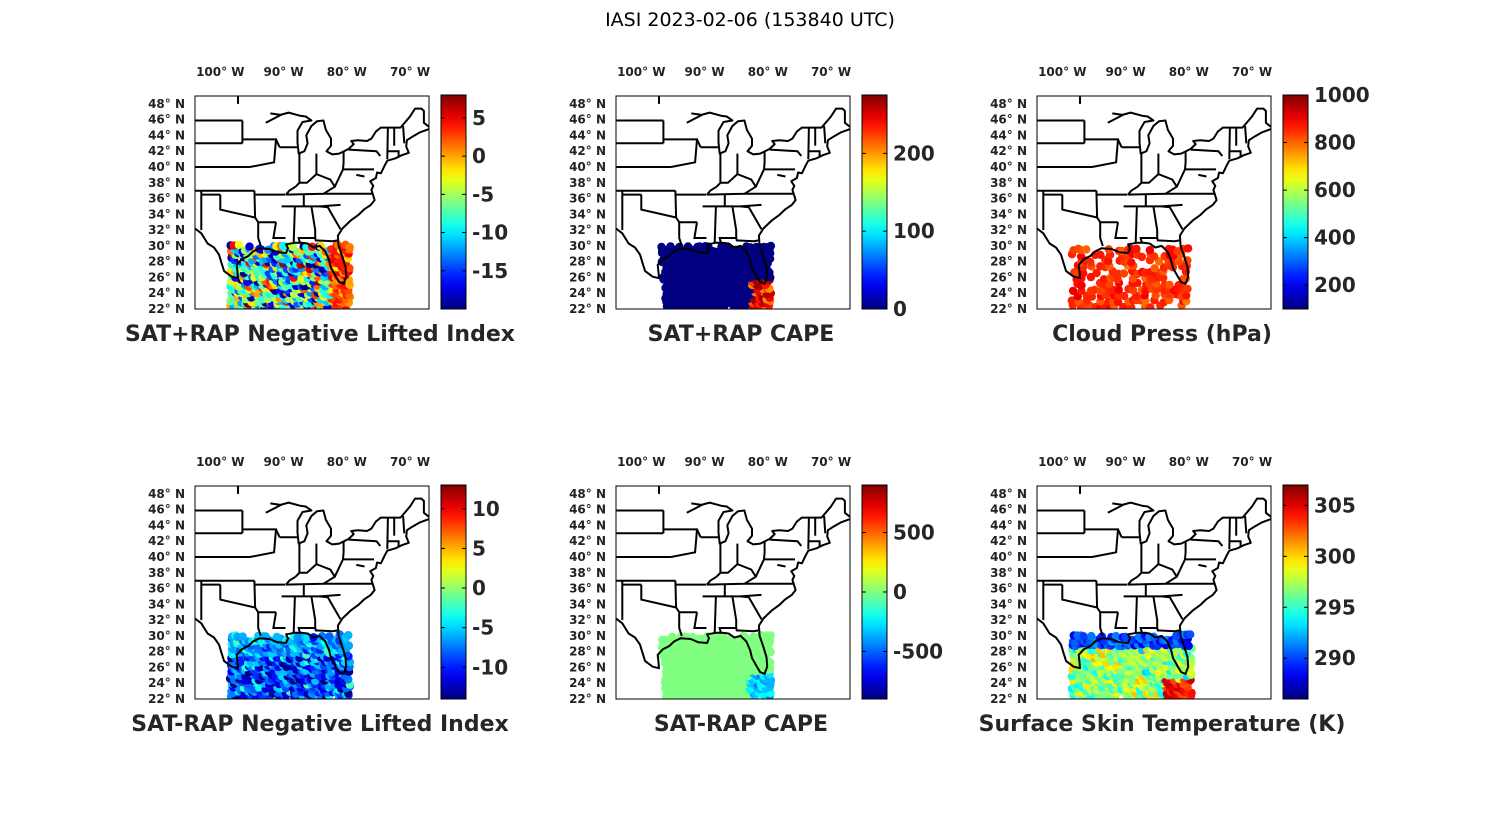  What do you see at coordinates (914, 231) in the screenshot?
I see `colorbar-tick-label: 100` at bounding box center [914, 231].